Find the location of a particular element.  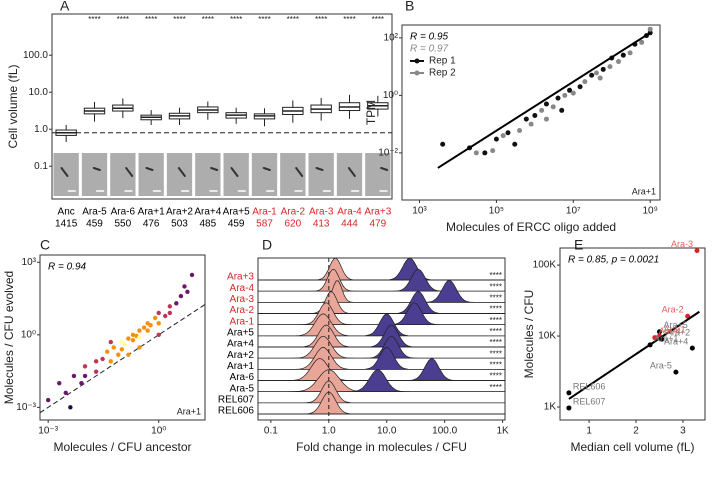

row-label: Ara+4 is located at coordinates (240, 344).